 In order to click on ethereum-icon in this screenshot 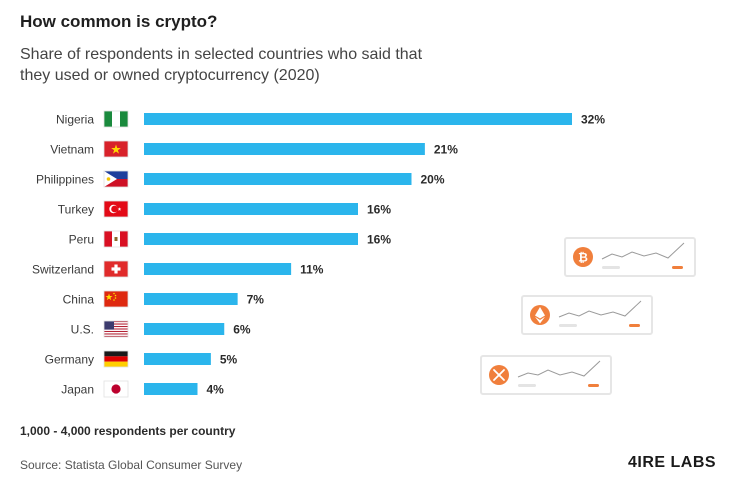, I will do `click(540, 313)`.